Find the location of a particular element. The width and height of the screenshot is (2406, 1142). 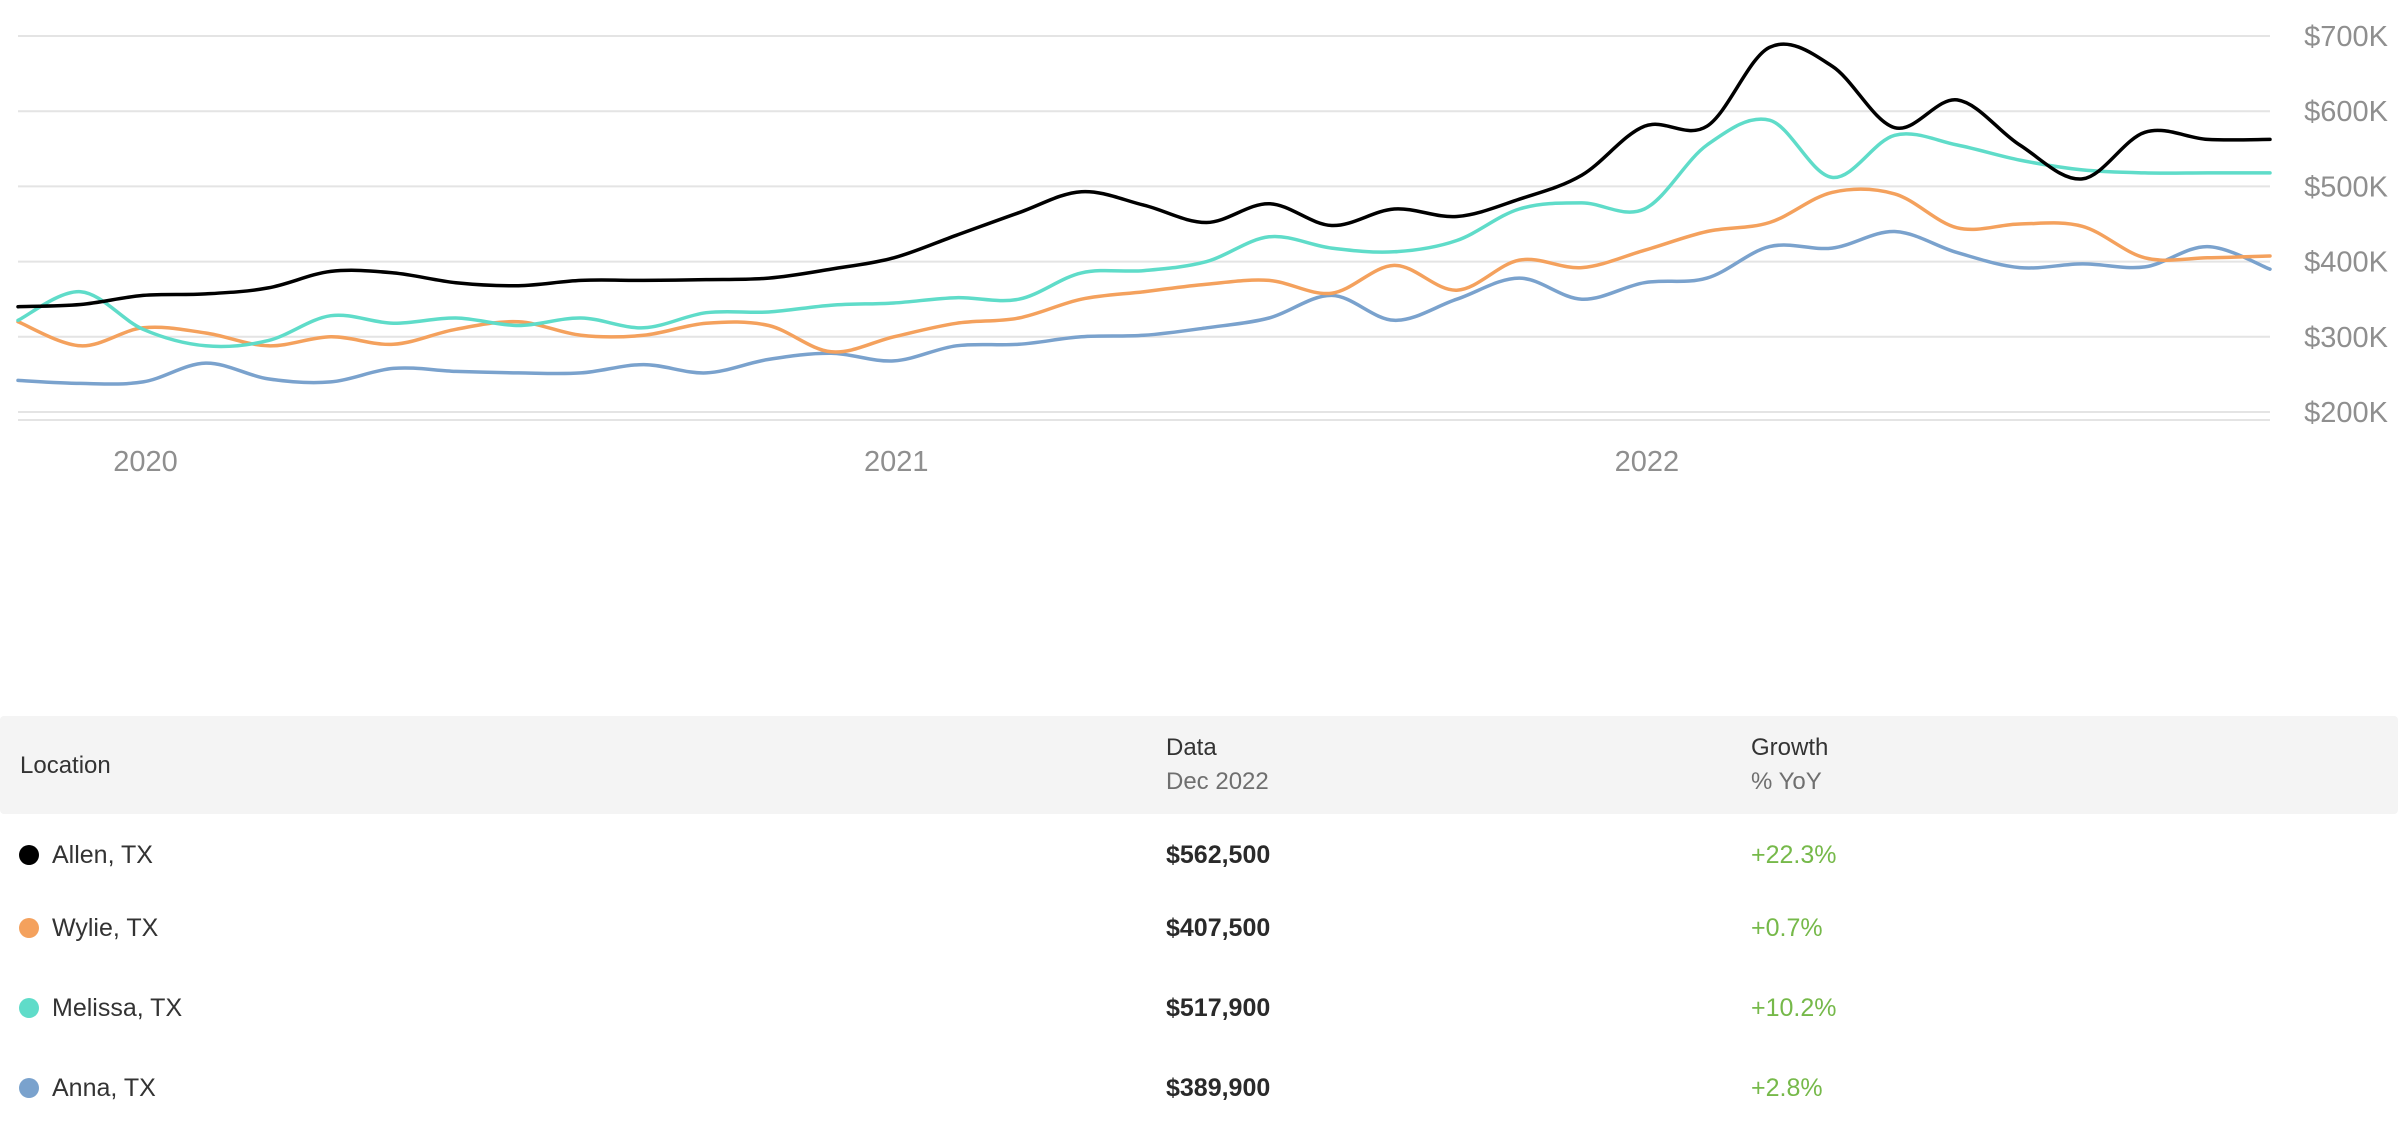

table-header: Location Data Dec 2022 Growth % YoY is located at coordinates (1199, 765).